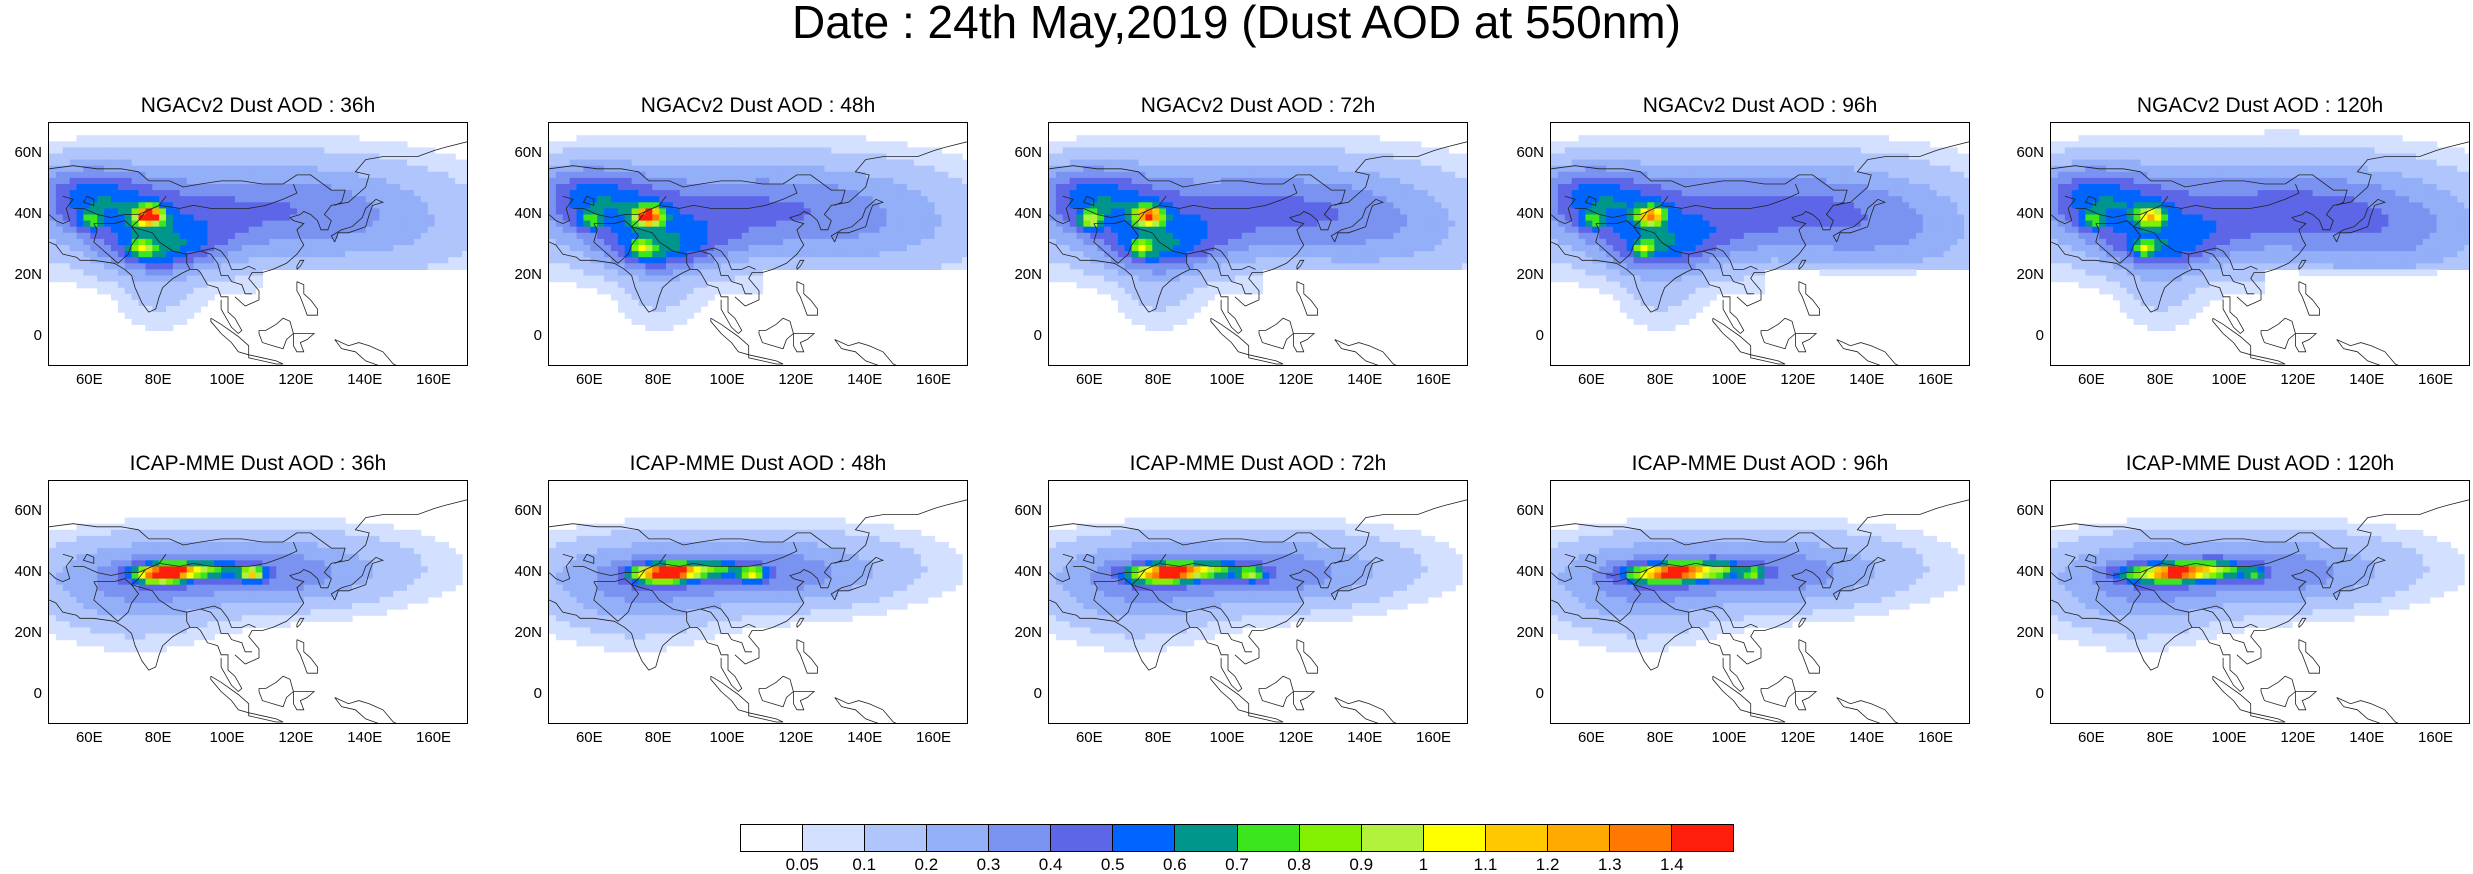 The image size is (2473, 874). What do you see at coordinates (296, 379) in the screenshot?
I see `lon-tick-label: 120E` at bounding box center [296, 379].